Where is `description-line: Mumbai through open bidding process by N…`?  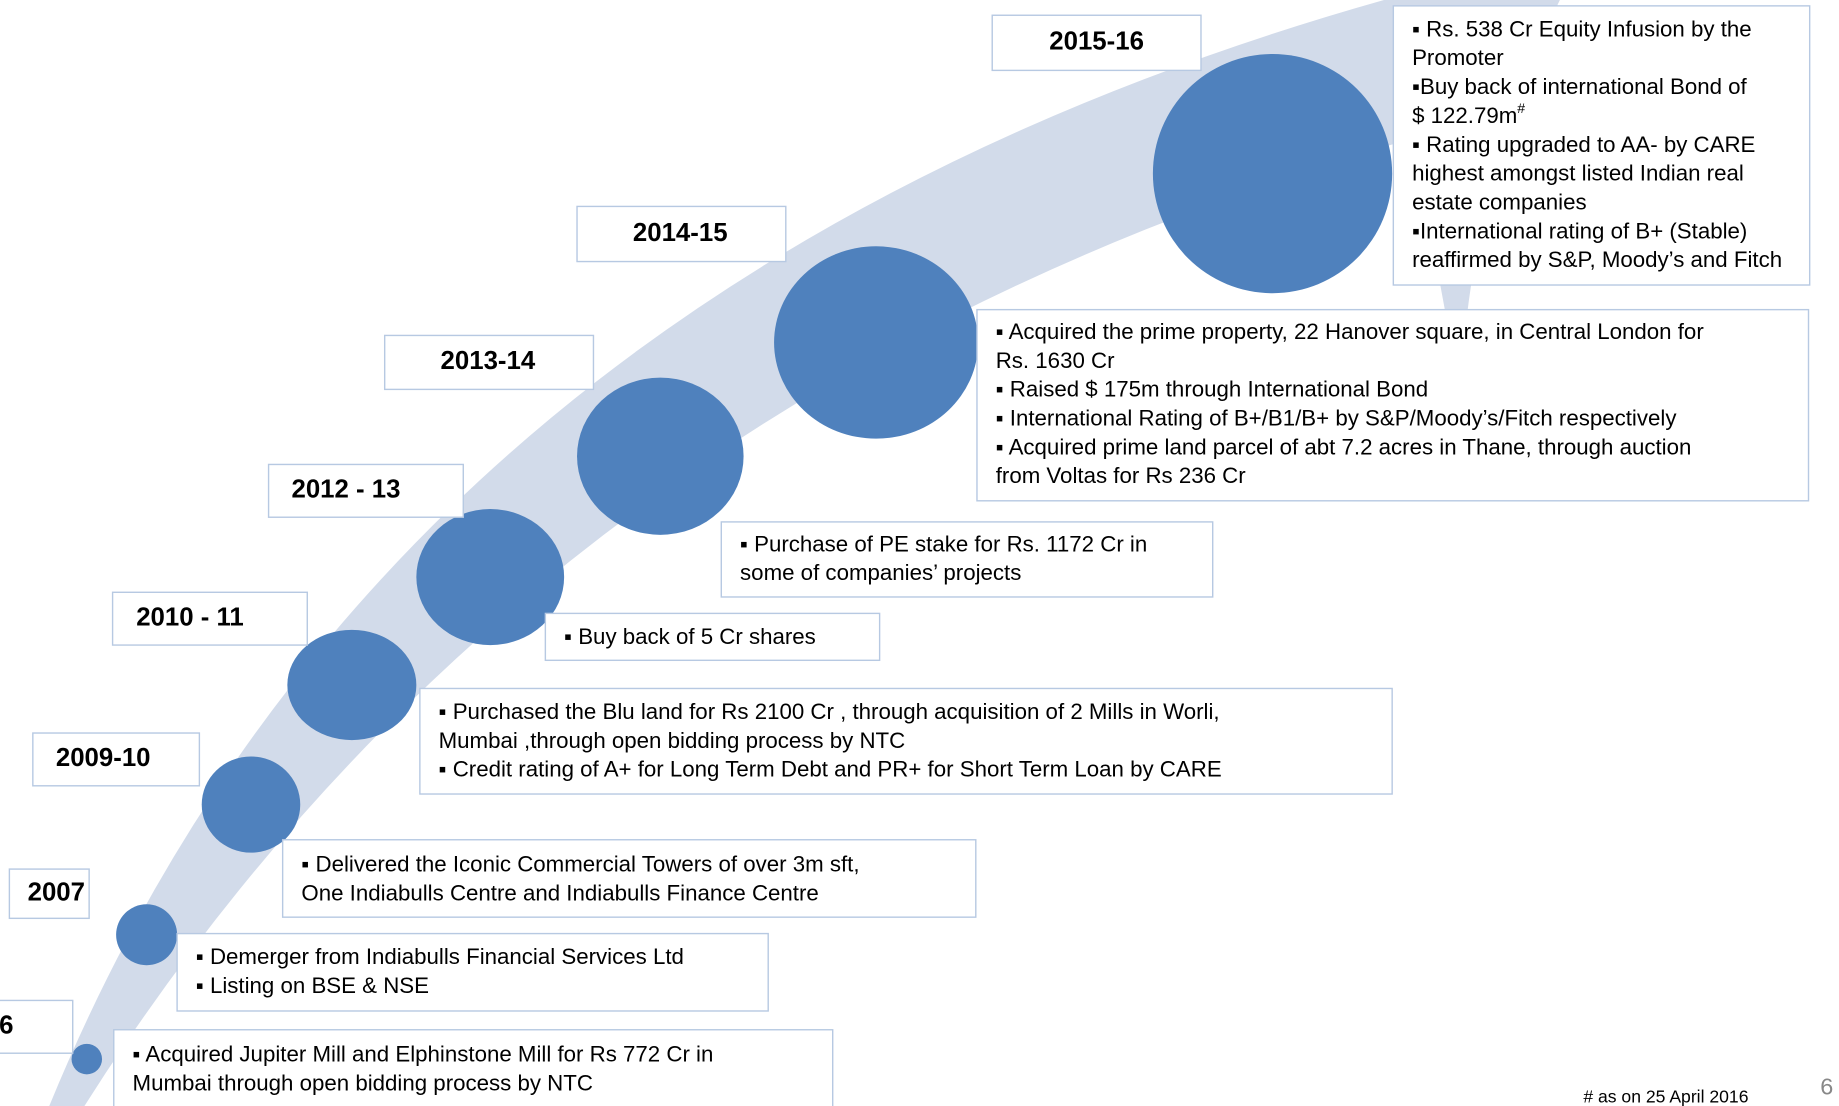 description-line: Mumbai through open bidding process by N… is located at coordinates (363, 1082).